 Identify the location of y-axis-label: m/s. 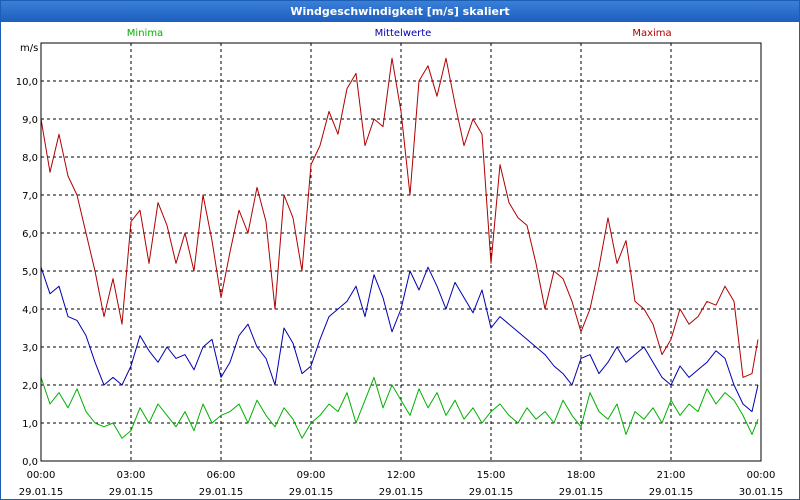
(29, 48).